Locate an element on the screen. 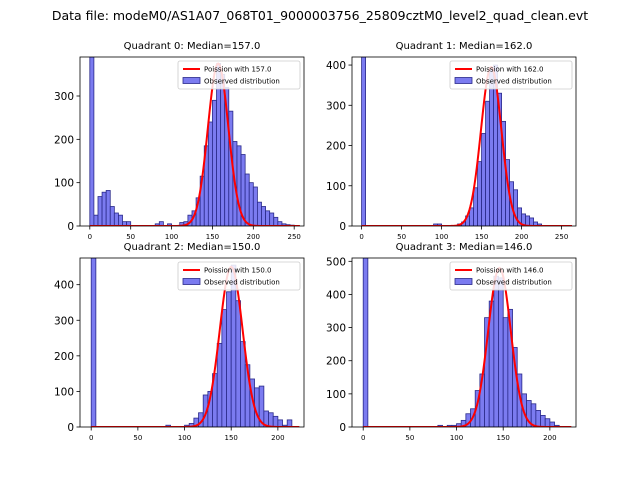  quadrant-2-title: Quadrant 2: Median=150.0 is located at coordinates (192, 247).